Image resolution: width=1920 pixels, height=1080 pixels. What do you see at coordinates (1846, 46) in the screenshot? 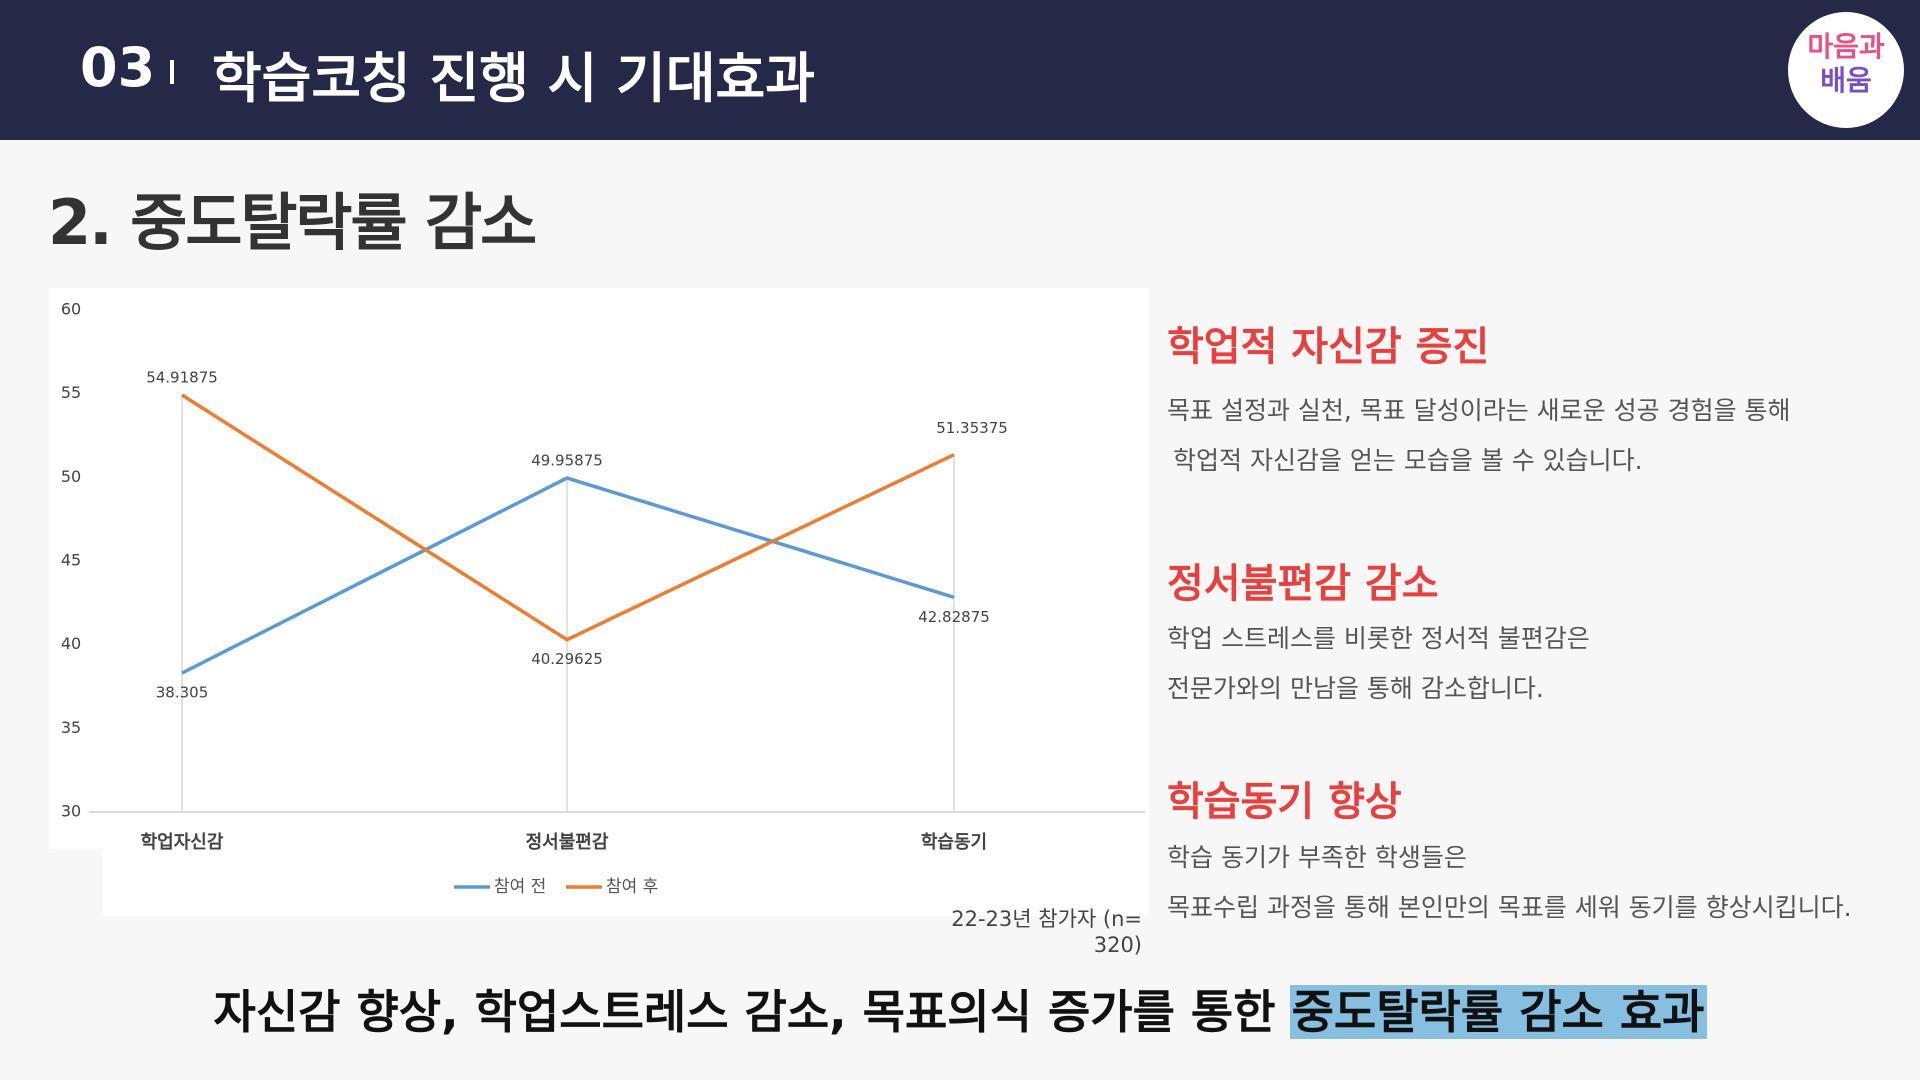
I see `logo-text: 마음과` at bounding box center [1846, 46].